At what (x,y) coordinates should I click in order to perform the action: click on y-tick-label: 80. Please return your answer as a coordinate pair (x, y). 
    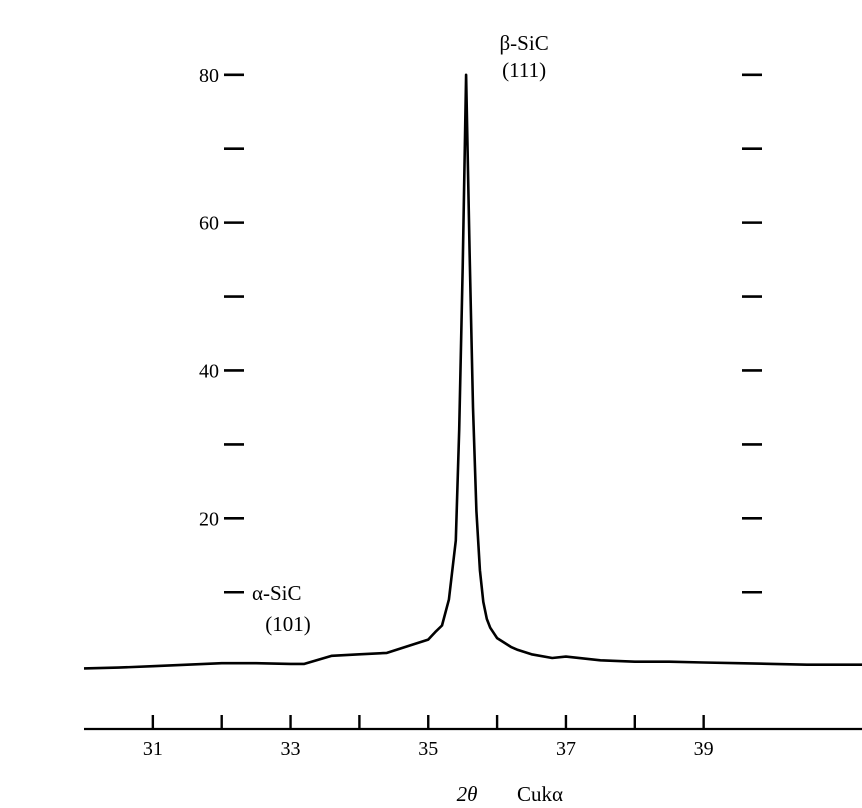
    Looking at the image, I should click on (209, 76).